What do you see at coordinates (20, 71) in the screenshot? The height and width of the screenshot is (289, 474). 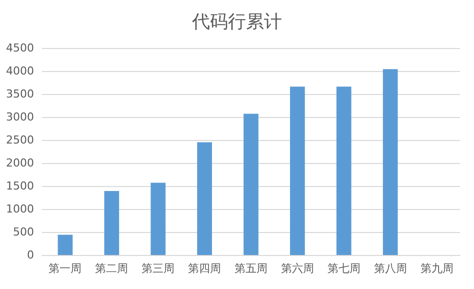 I see `y-tick-label: 4000` at bounding box center [20, 71].